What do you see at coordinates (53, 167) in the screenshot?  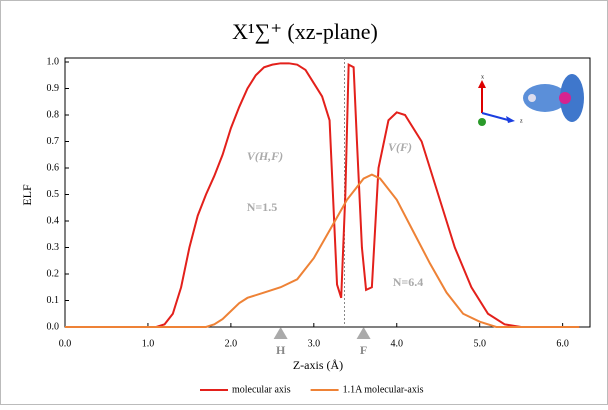 I see `y-tick-label: 0.6` at bounding box center [53, 167].